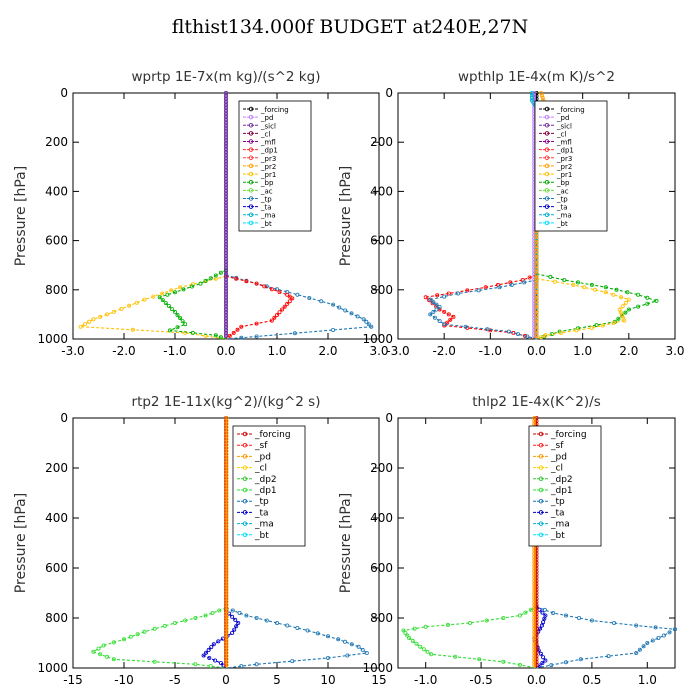 The width and height of the screenshot is (700, 700). What do you see at coordinates (480, 680) in the screenshot?
I see `x-tick-label: -0.5` at bounding box center [480, 680].